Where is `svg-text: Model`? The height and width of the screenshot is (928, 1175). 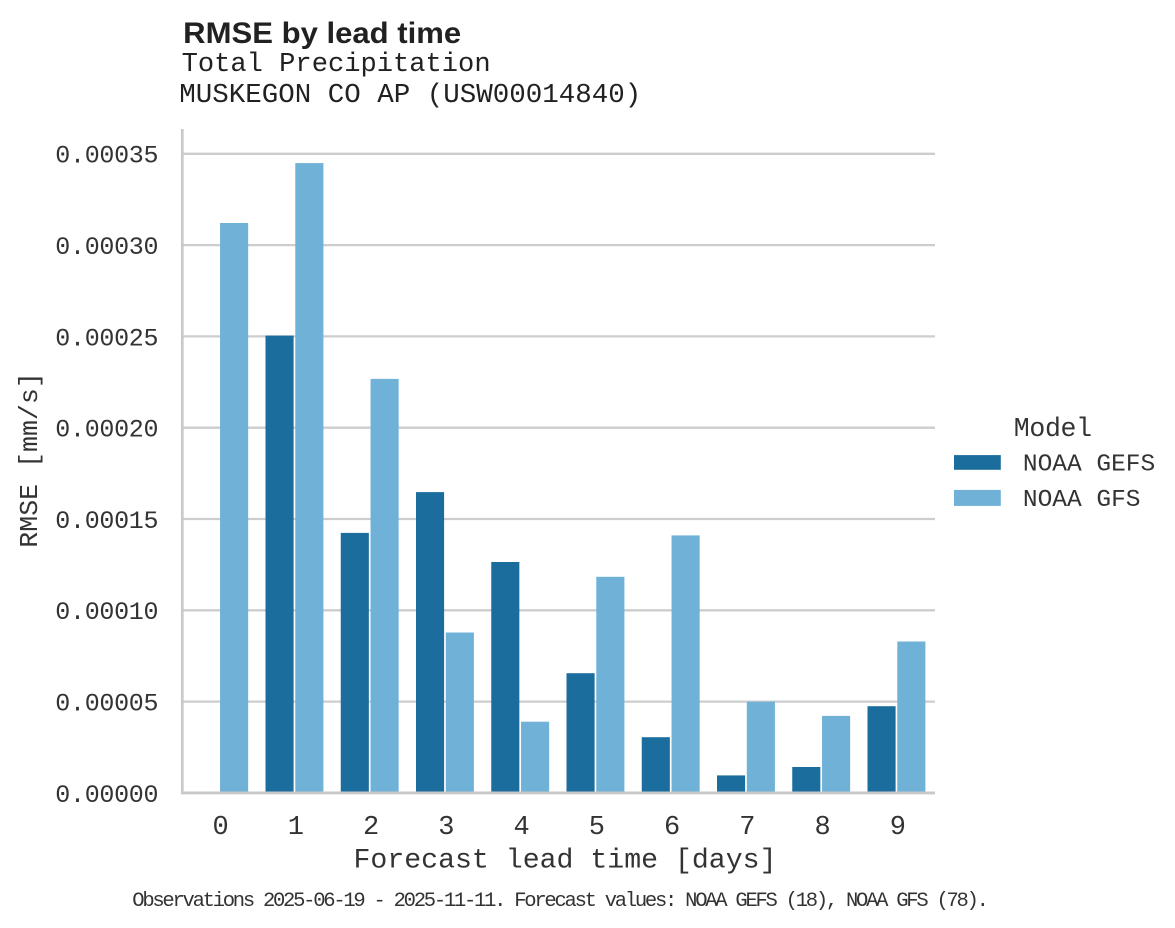
svg-text: Model is located at coordinates (1053, 429).